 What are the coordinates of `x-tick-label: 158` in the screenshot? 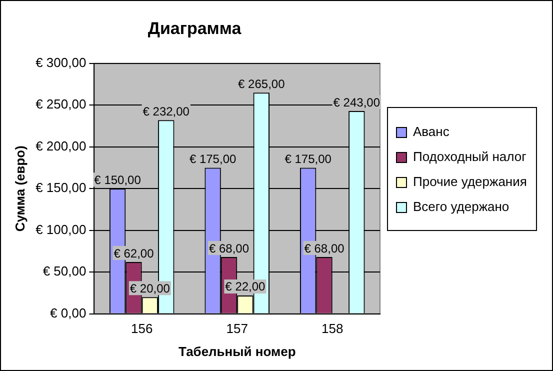 It's located at (333, 328).